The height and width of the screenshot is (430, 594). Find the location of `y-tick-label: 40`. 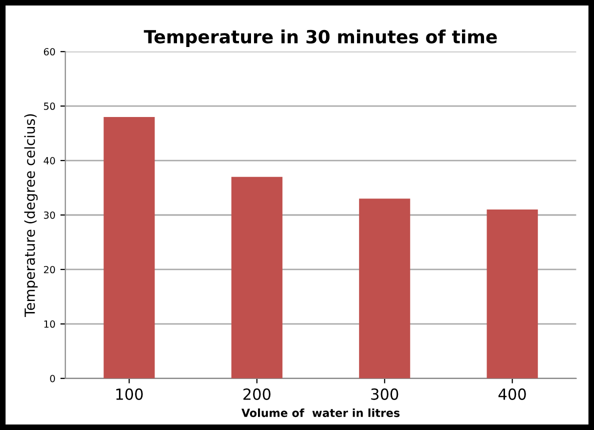

y-tick-label: 40 is located at coordinates (49, 160).